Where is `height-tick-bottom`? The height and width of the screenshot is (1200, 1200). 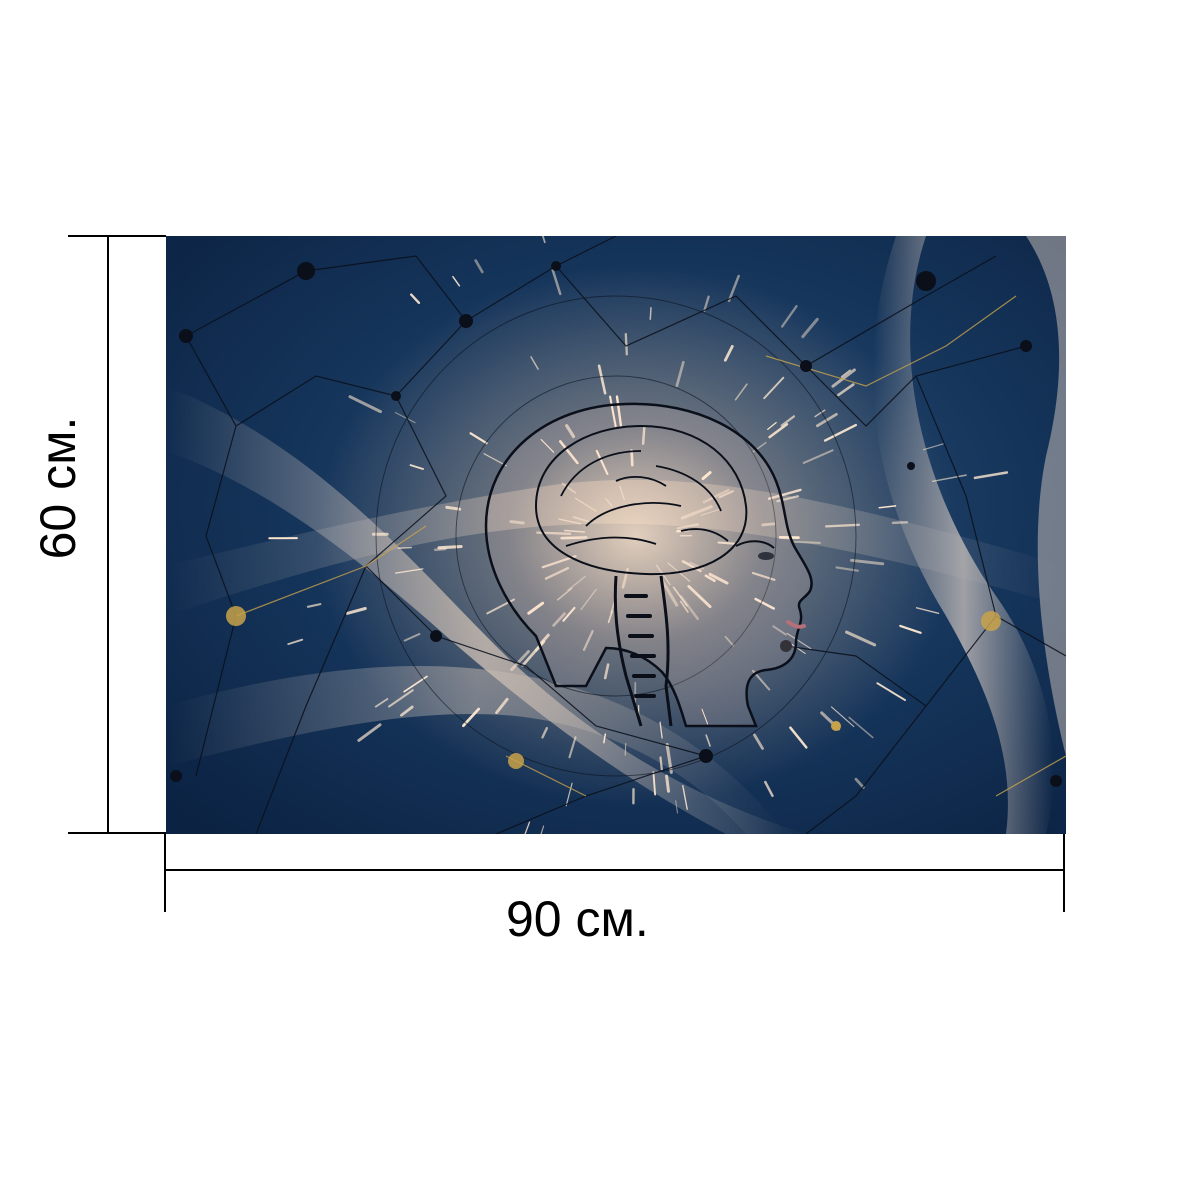
height-tick-bottom is located at coordinates (117, 833).